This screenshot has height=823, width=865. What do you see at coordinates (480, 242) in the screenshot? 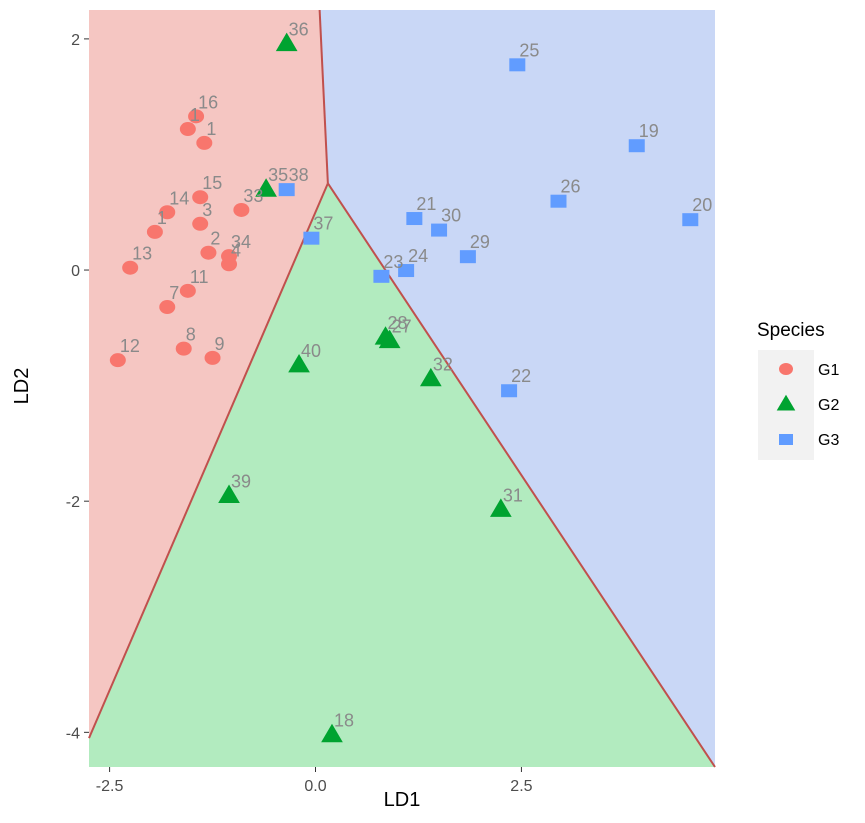
I see `point-label: 29` at bounding box center [480, 242].